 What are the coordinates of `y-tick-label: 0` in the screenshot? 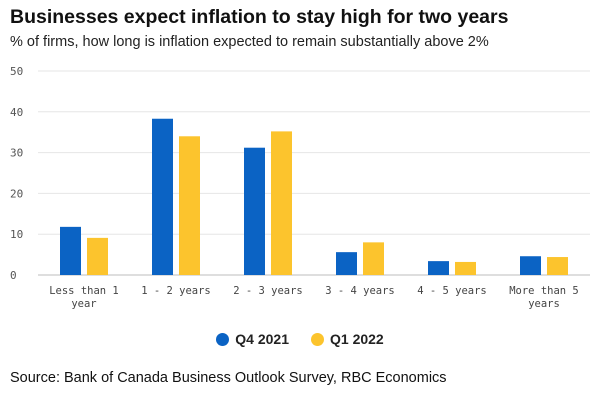 It's located at (13, 275).